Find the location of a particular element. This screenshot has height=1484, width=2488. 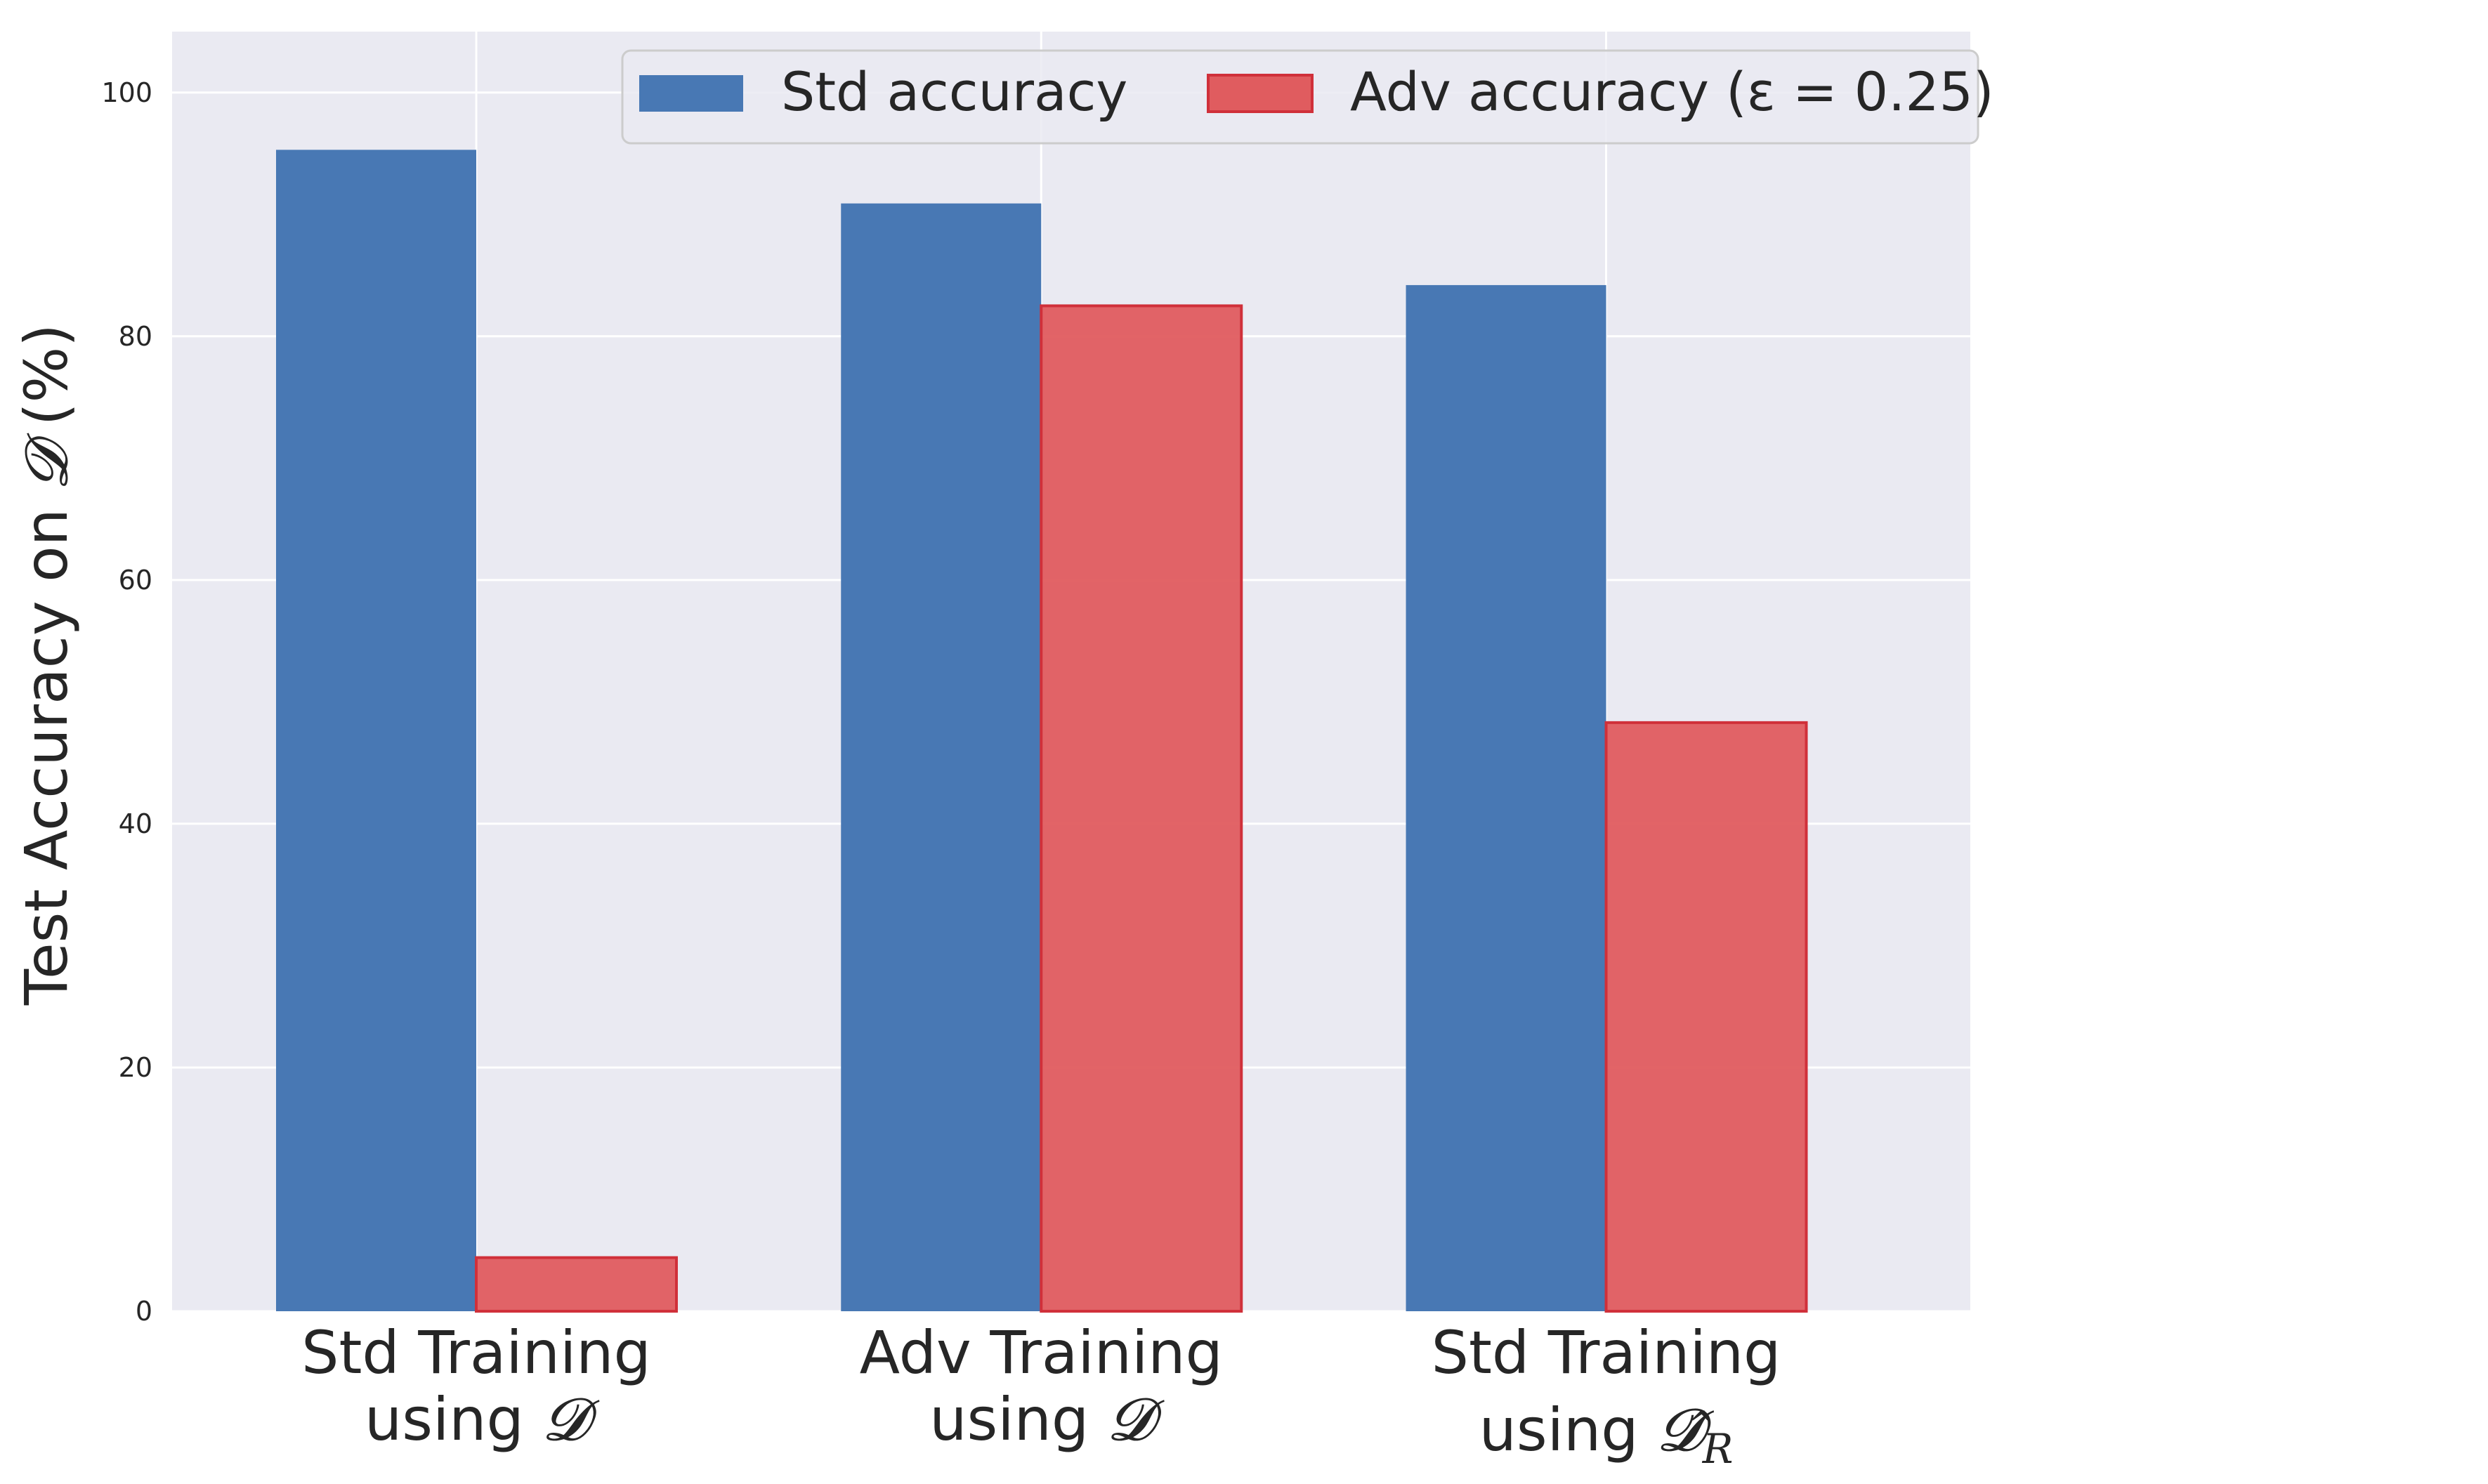

y-tick-label: 40 is located at coordinates (135, 824).